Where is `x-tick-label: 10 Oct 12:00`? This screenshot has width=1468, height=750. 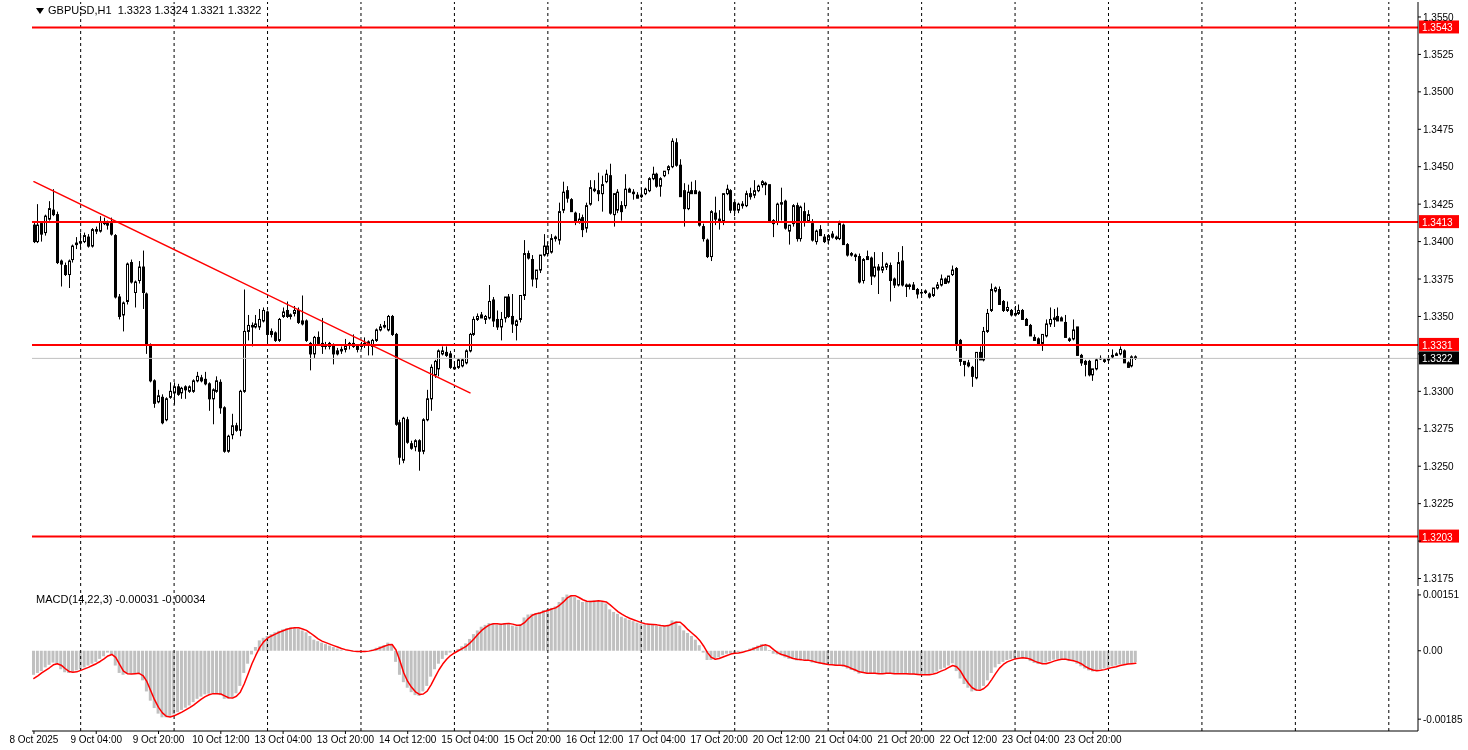
x-tick-label: 10 Oct 12:00 is located at coordinates (221, 740).